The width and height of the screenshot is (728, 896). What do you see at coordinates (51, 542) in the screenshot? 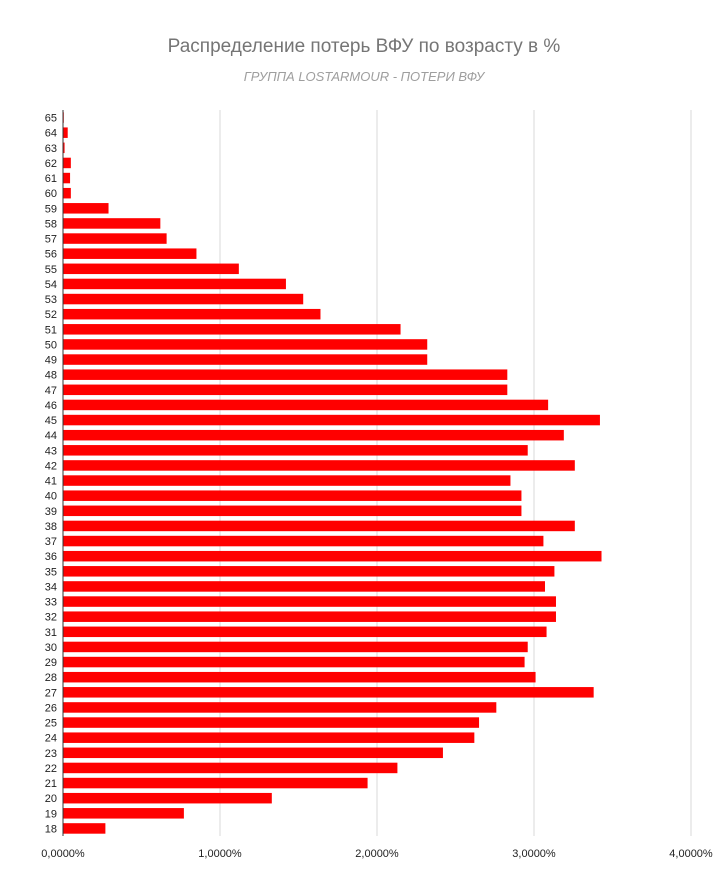
I see `y-tick-label: 37` at bounding box center [51, 542].